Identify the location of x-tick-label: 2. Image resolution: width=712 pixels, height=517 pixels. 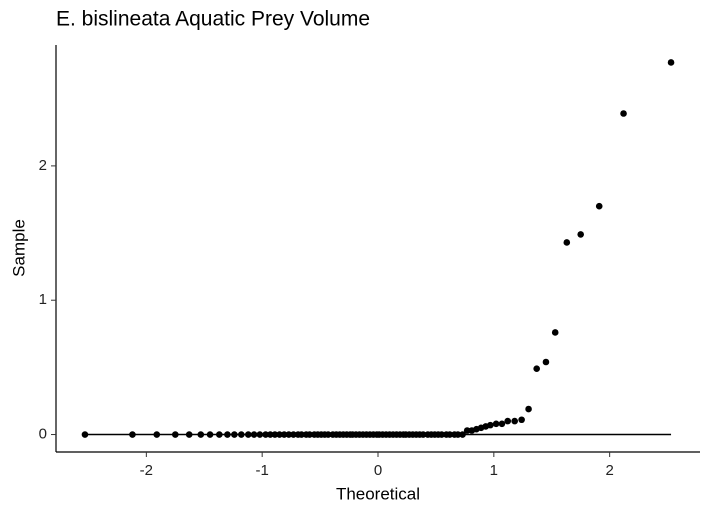
(609, 470).